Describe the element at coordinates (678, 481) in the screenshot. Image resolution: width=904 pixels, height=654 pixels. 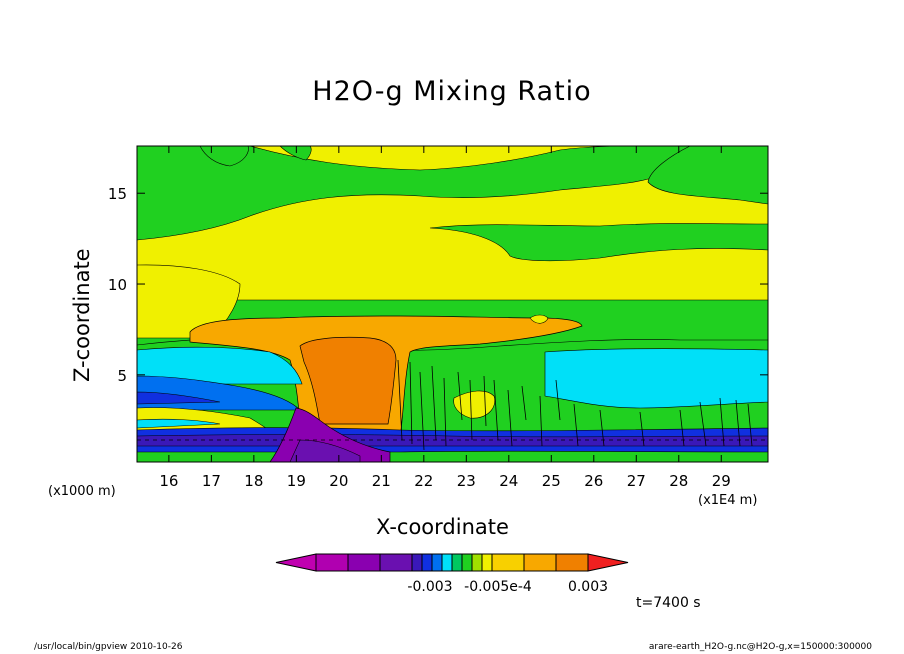
I see `x-tick-label: 28` at that location.